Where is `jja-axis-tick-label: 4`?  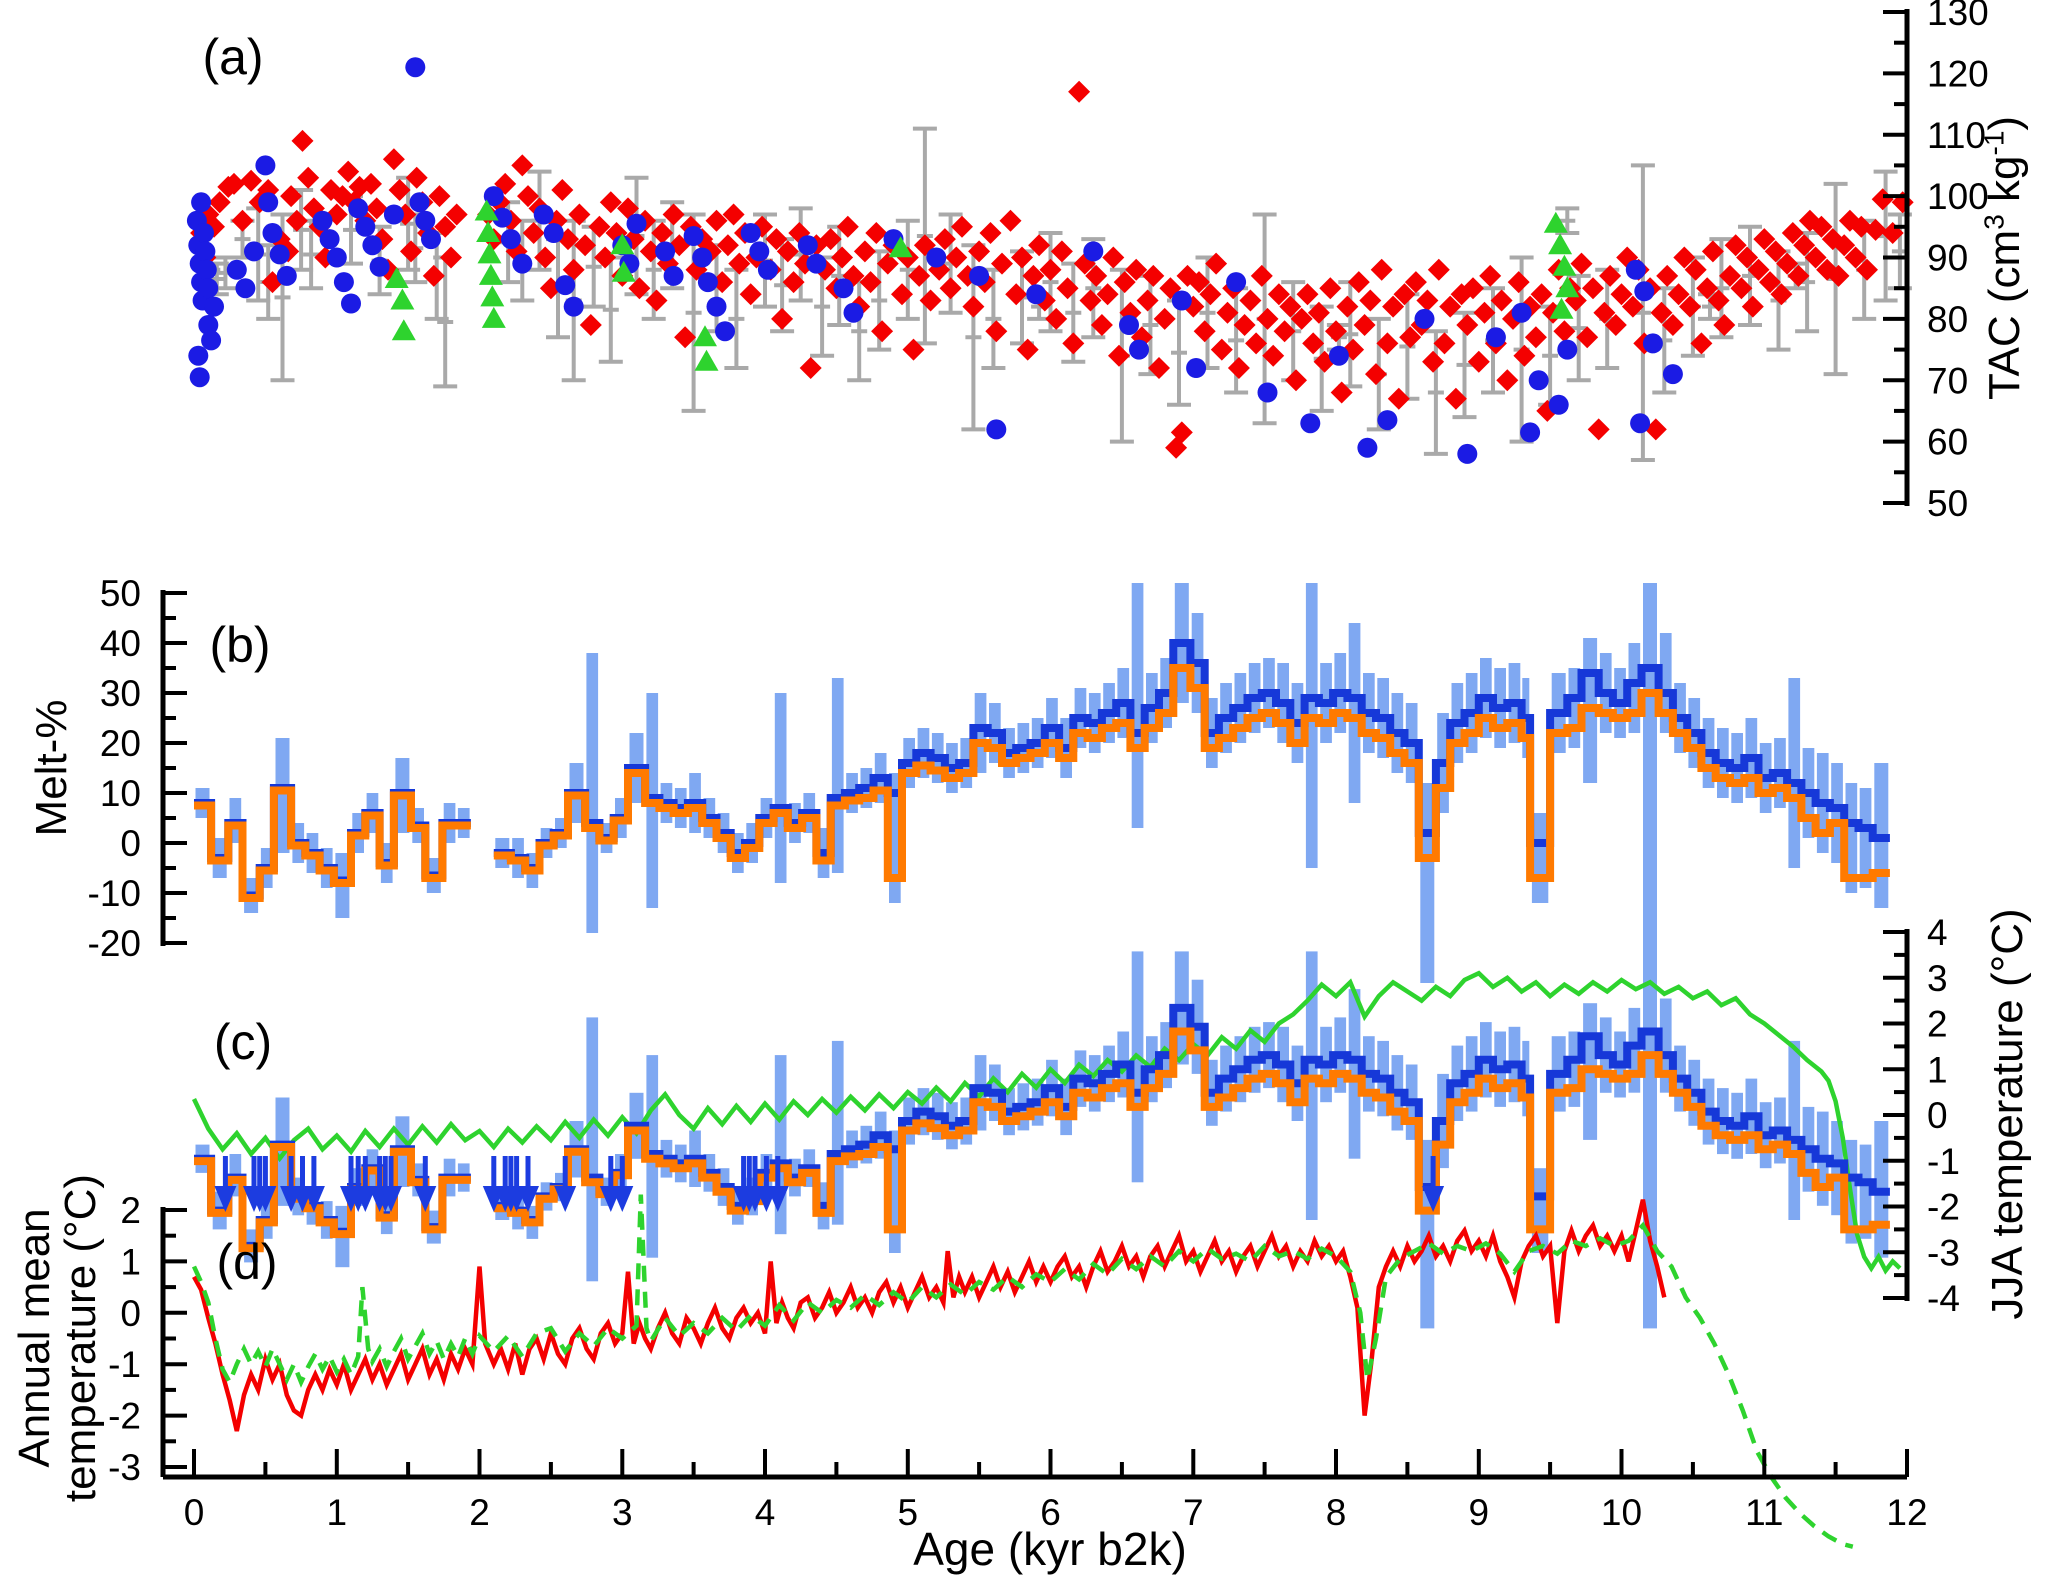
jja-axis-tick-label: 4 is located at coordinates (1937, 932).